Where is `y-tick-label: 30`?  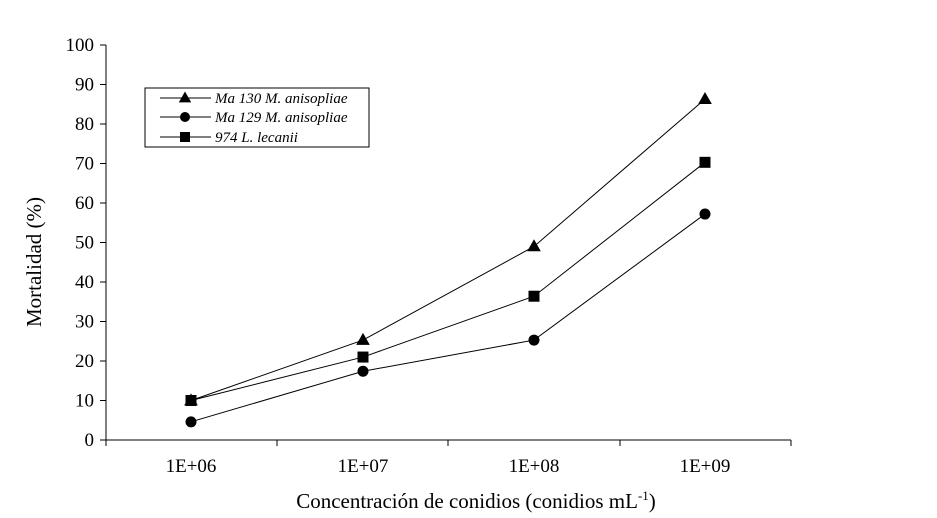
y-tick-label: 30 is located at coordinates (84, 322).